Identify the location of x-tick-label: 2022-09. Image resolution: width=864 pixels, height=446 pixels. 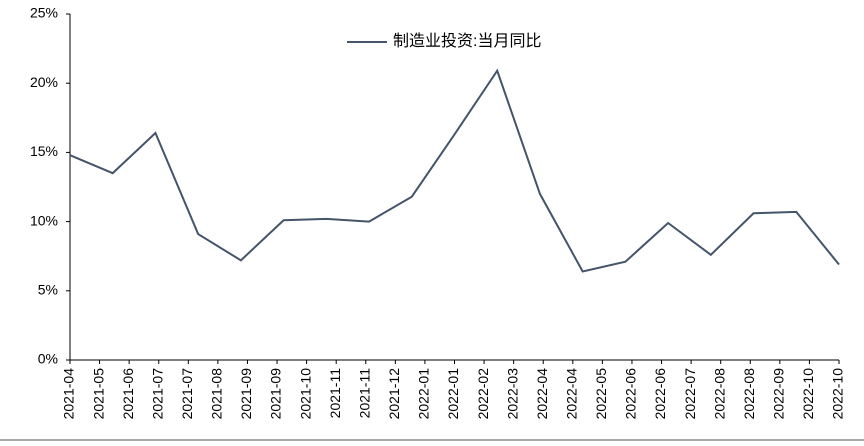
(779, 394).